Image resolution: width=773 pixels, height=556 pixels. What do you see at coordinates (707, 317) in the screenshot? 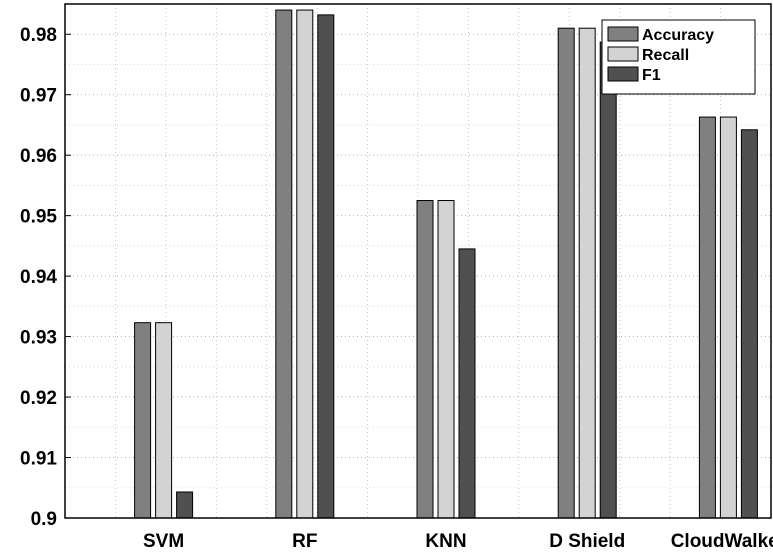
I see `bar-accuracy-cloudwalker` at bounding box center [707, 317].